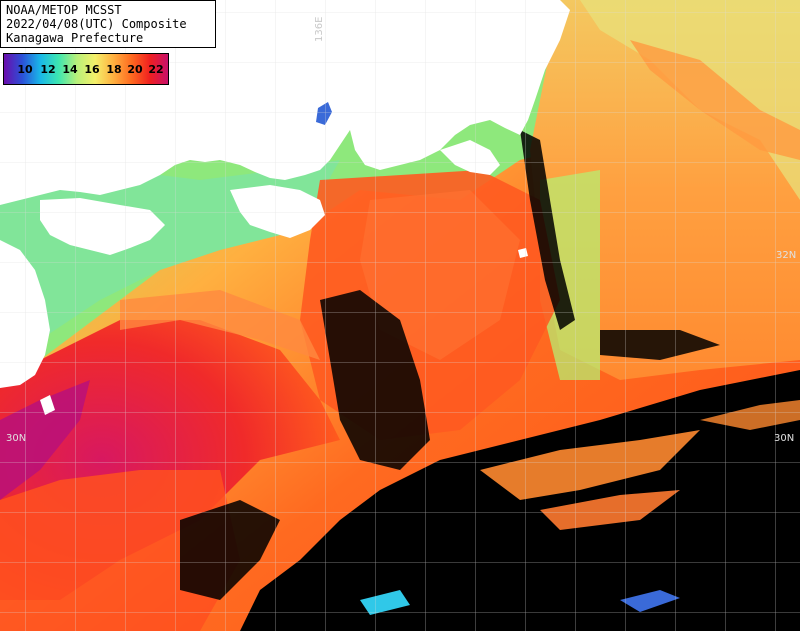  I want to click on latitude-label-upper-right: 32N, so click(786, 255).